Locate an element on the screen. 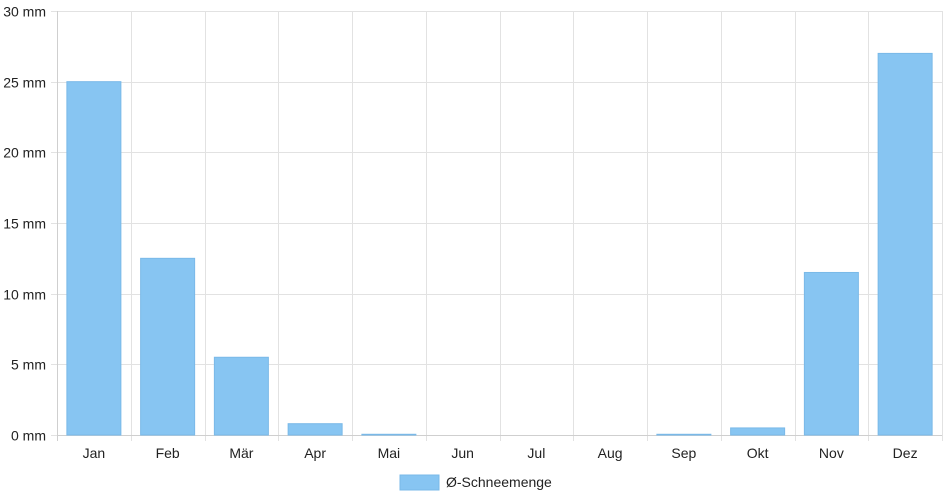 The image size is (952, 500). x-tick-label: Aug is located at coordinates (610, 453).